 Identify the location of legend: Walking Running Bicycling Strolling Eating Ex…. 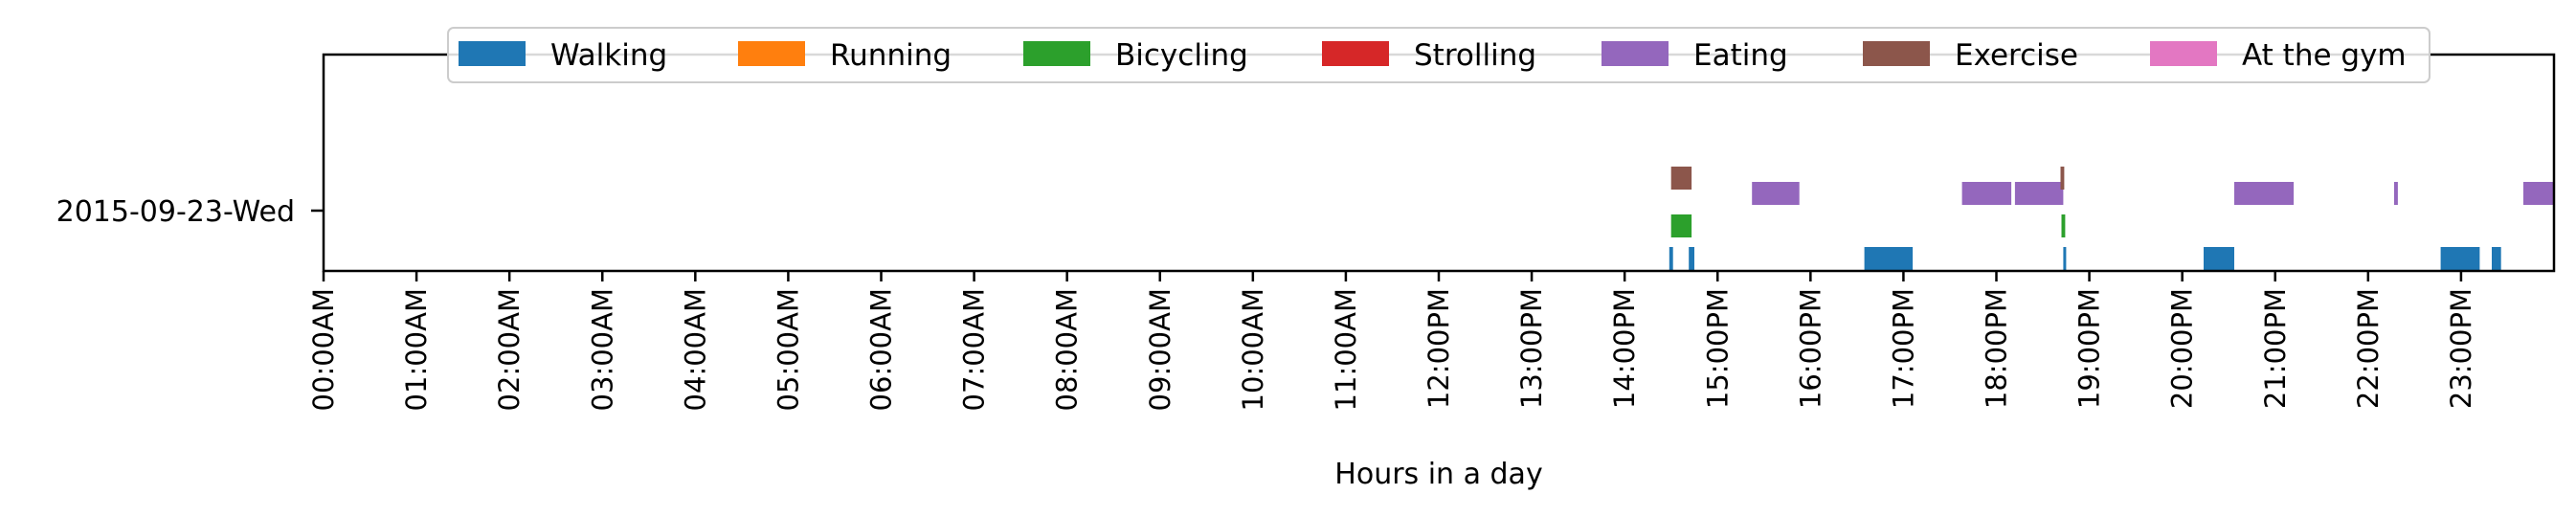
(1438, 55).